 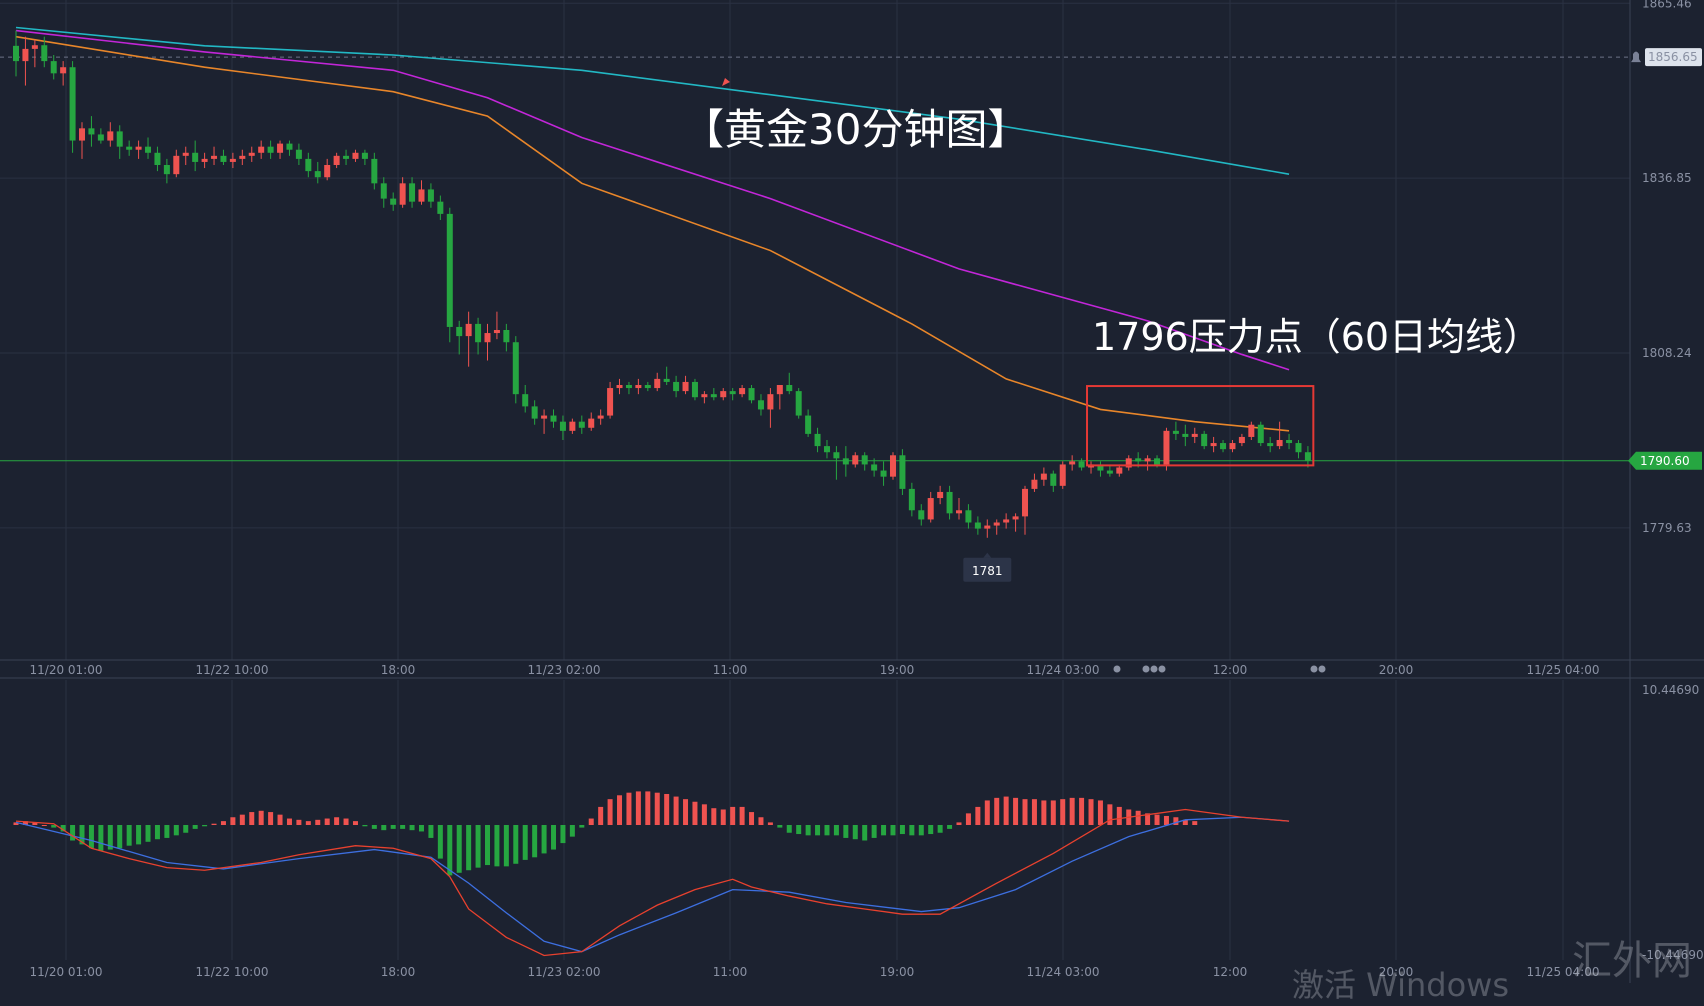 What do you see at coordinates (1230, 972) in the screenshot?
I see `macd-time-tick: 12:00` at bounding box center [1230, 972].